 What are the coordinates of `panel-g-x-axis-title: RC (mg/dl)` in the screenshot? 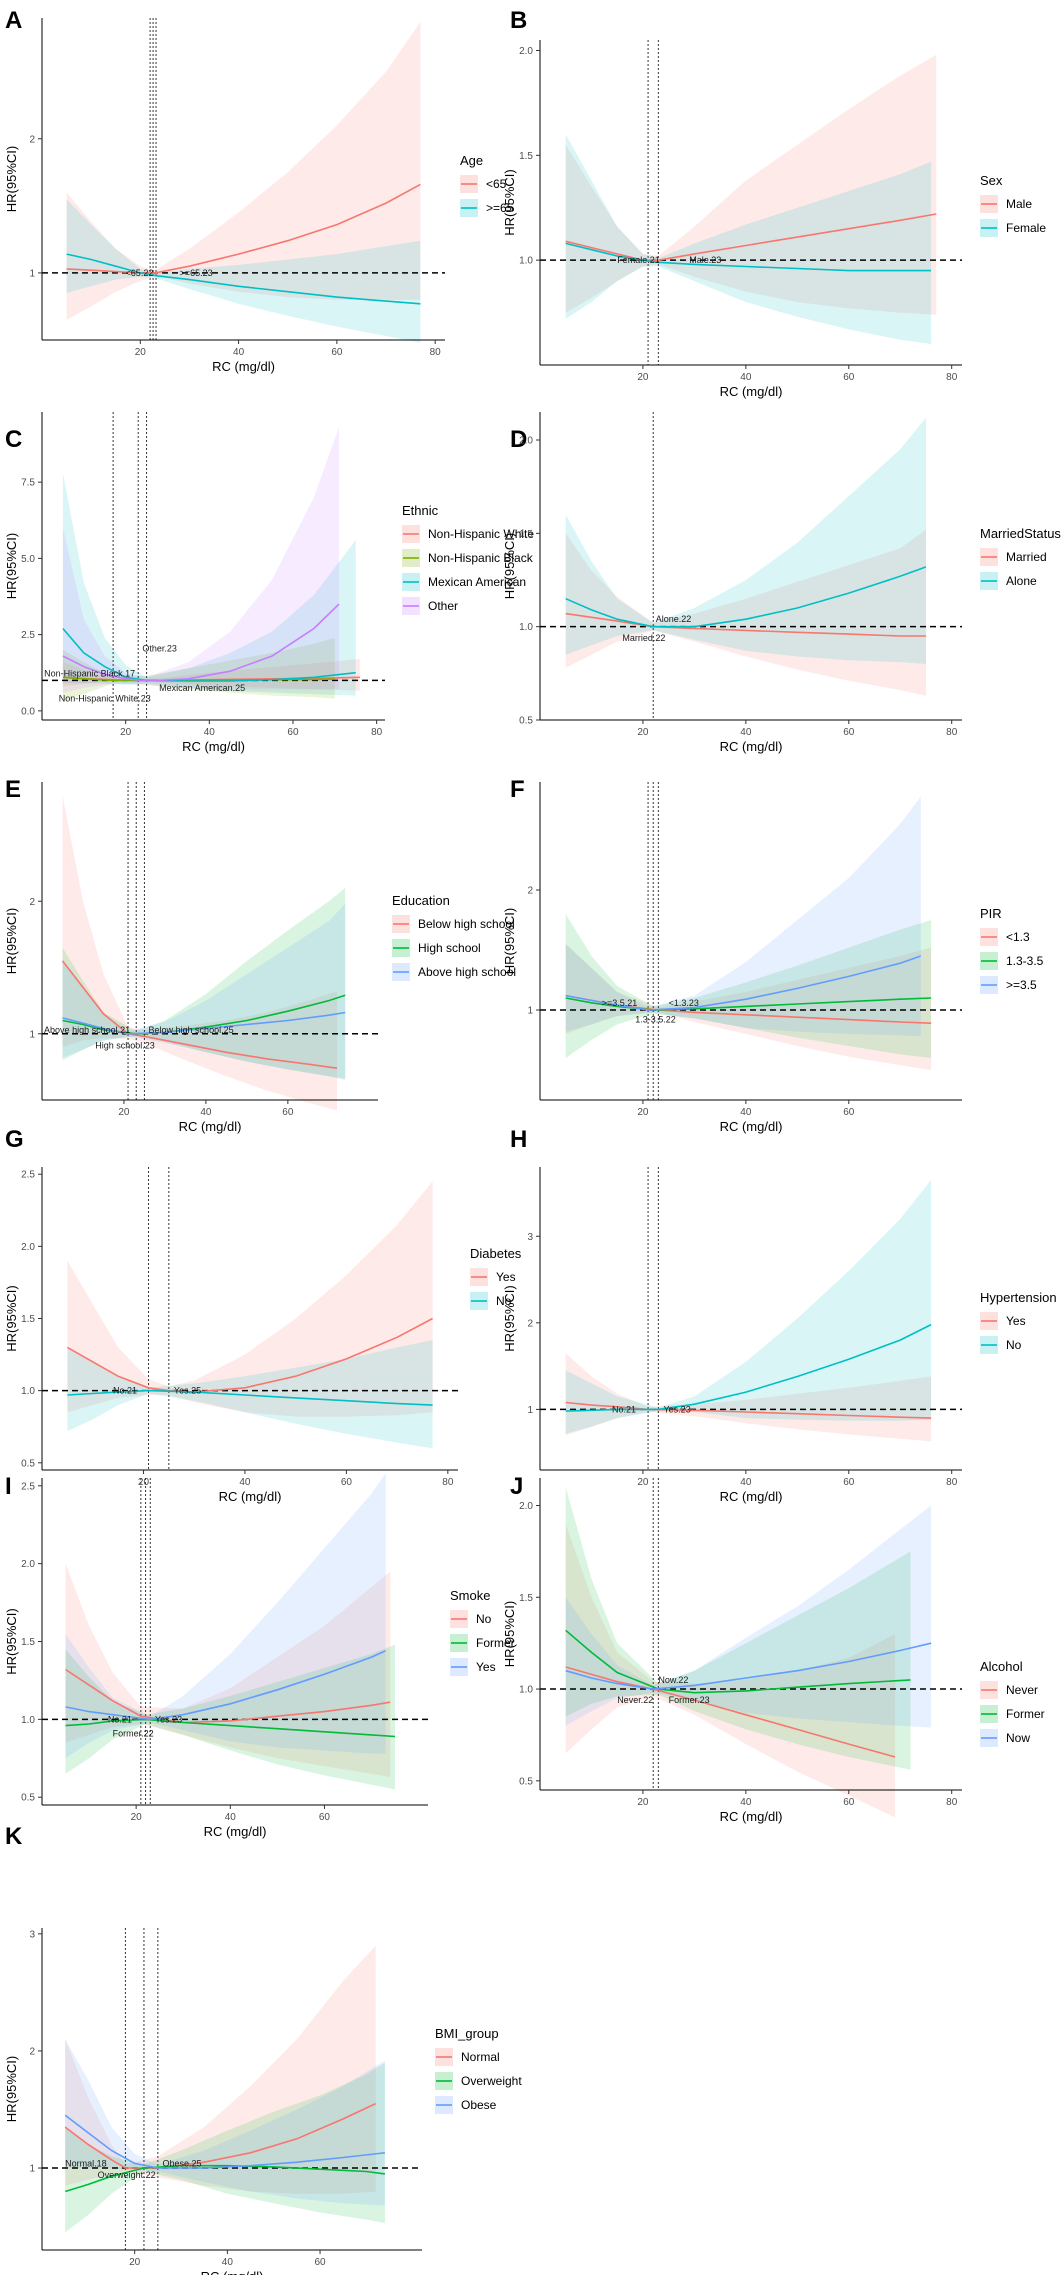 It's located at (250, 1496).